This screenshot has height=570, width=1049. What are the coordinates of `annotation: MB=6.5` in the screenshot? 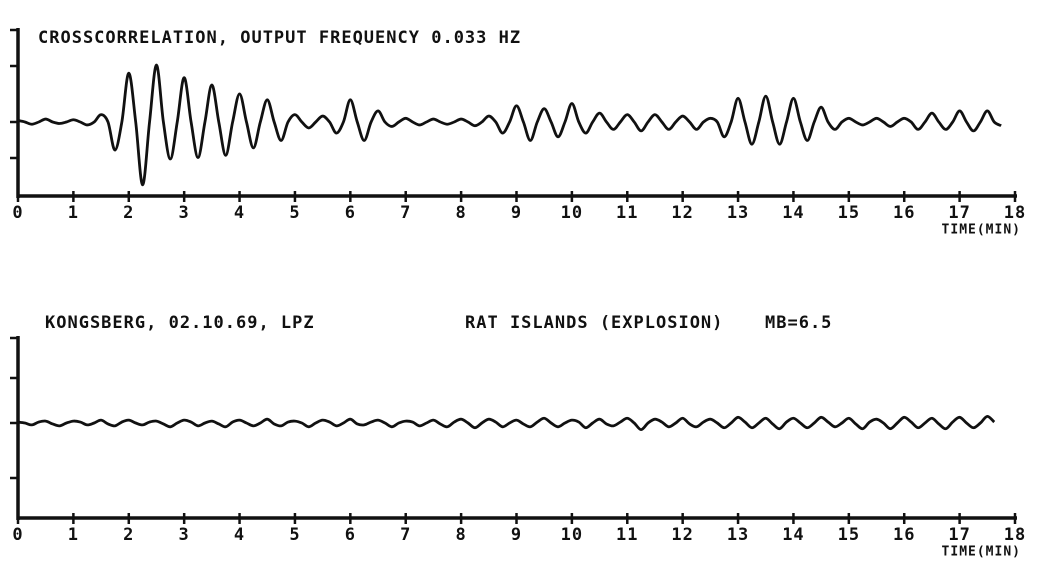 It's located at (798, 323).